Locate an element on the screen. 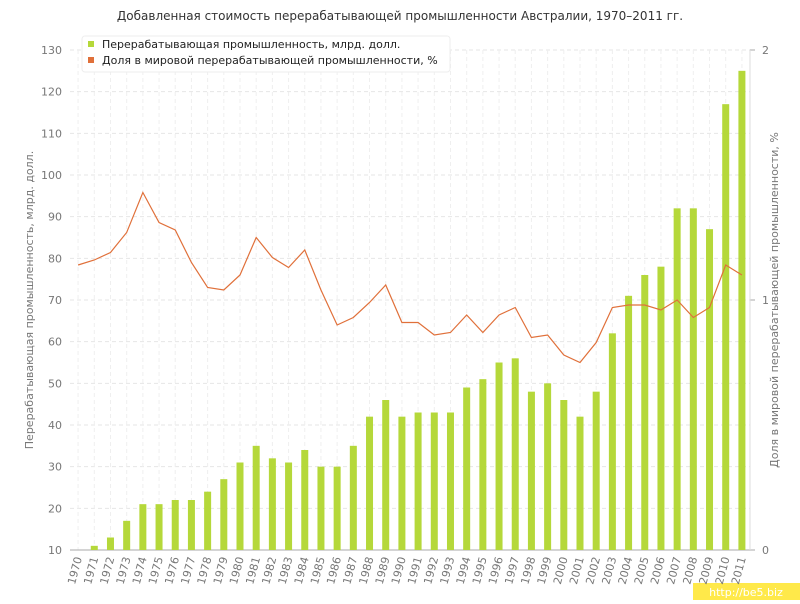 The height and width of the screenshot is (604, 800). y2-tick-label: 0 is located at coordinates (765, 550).